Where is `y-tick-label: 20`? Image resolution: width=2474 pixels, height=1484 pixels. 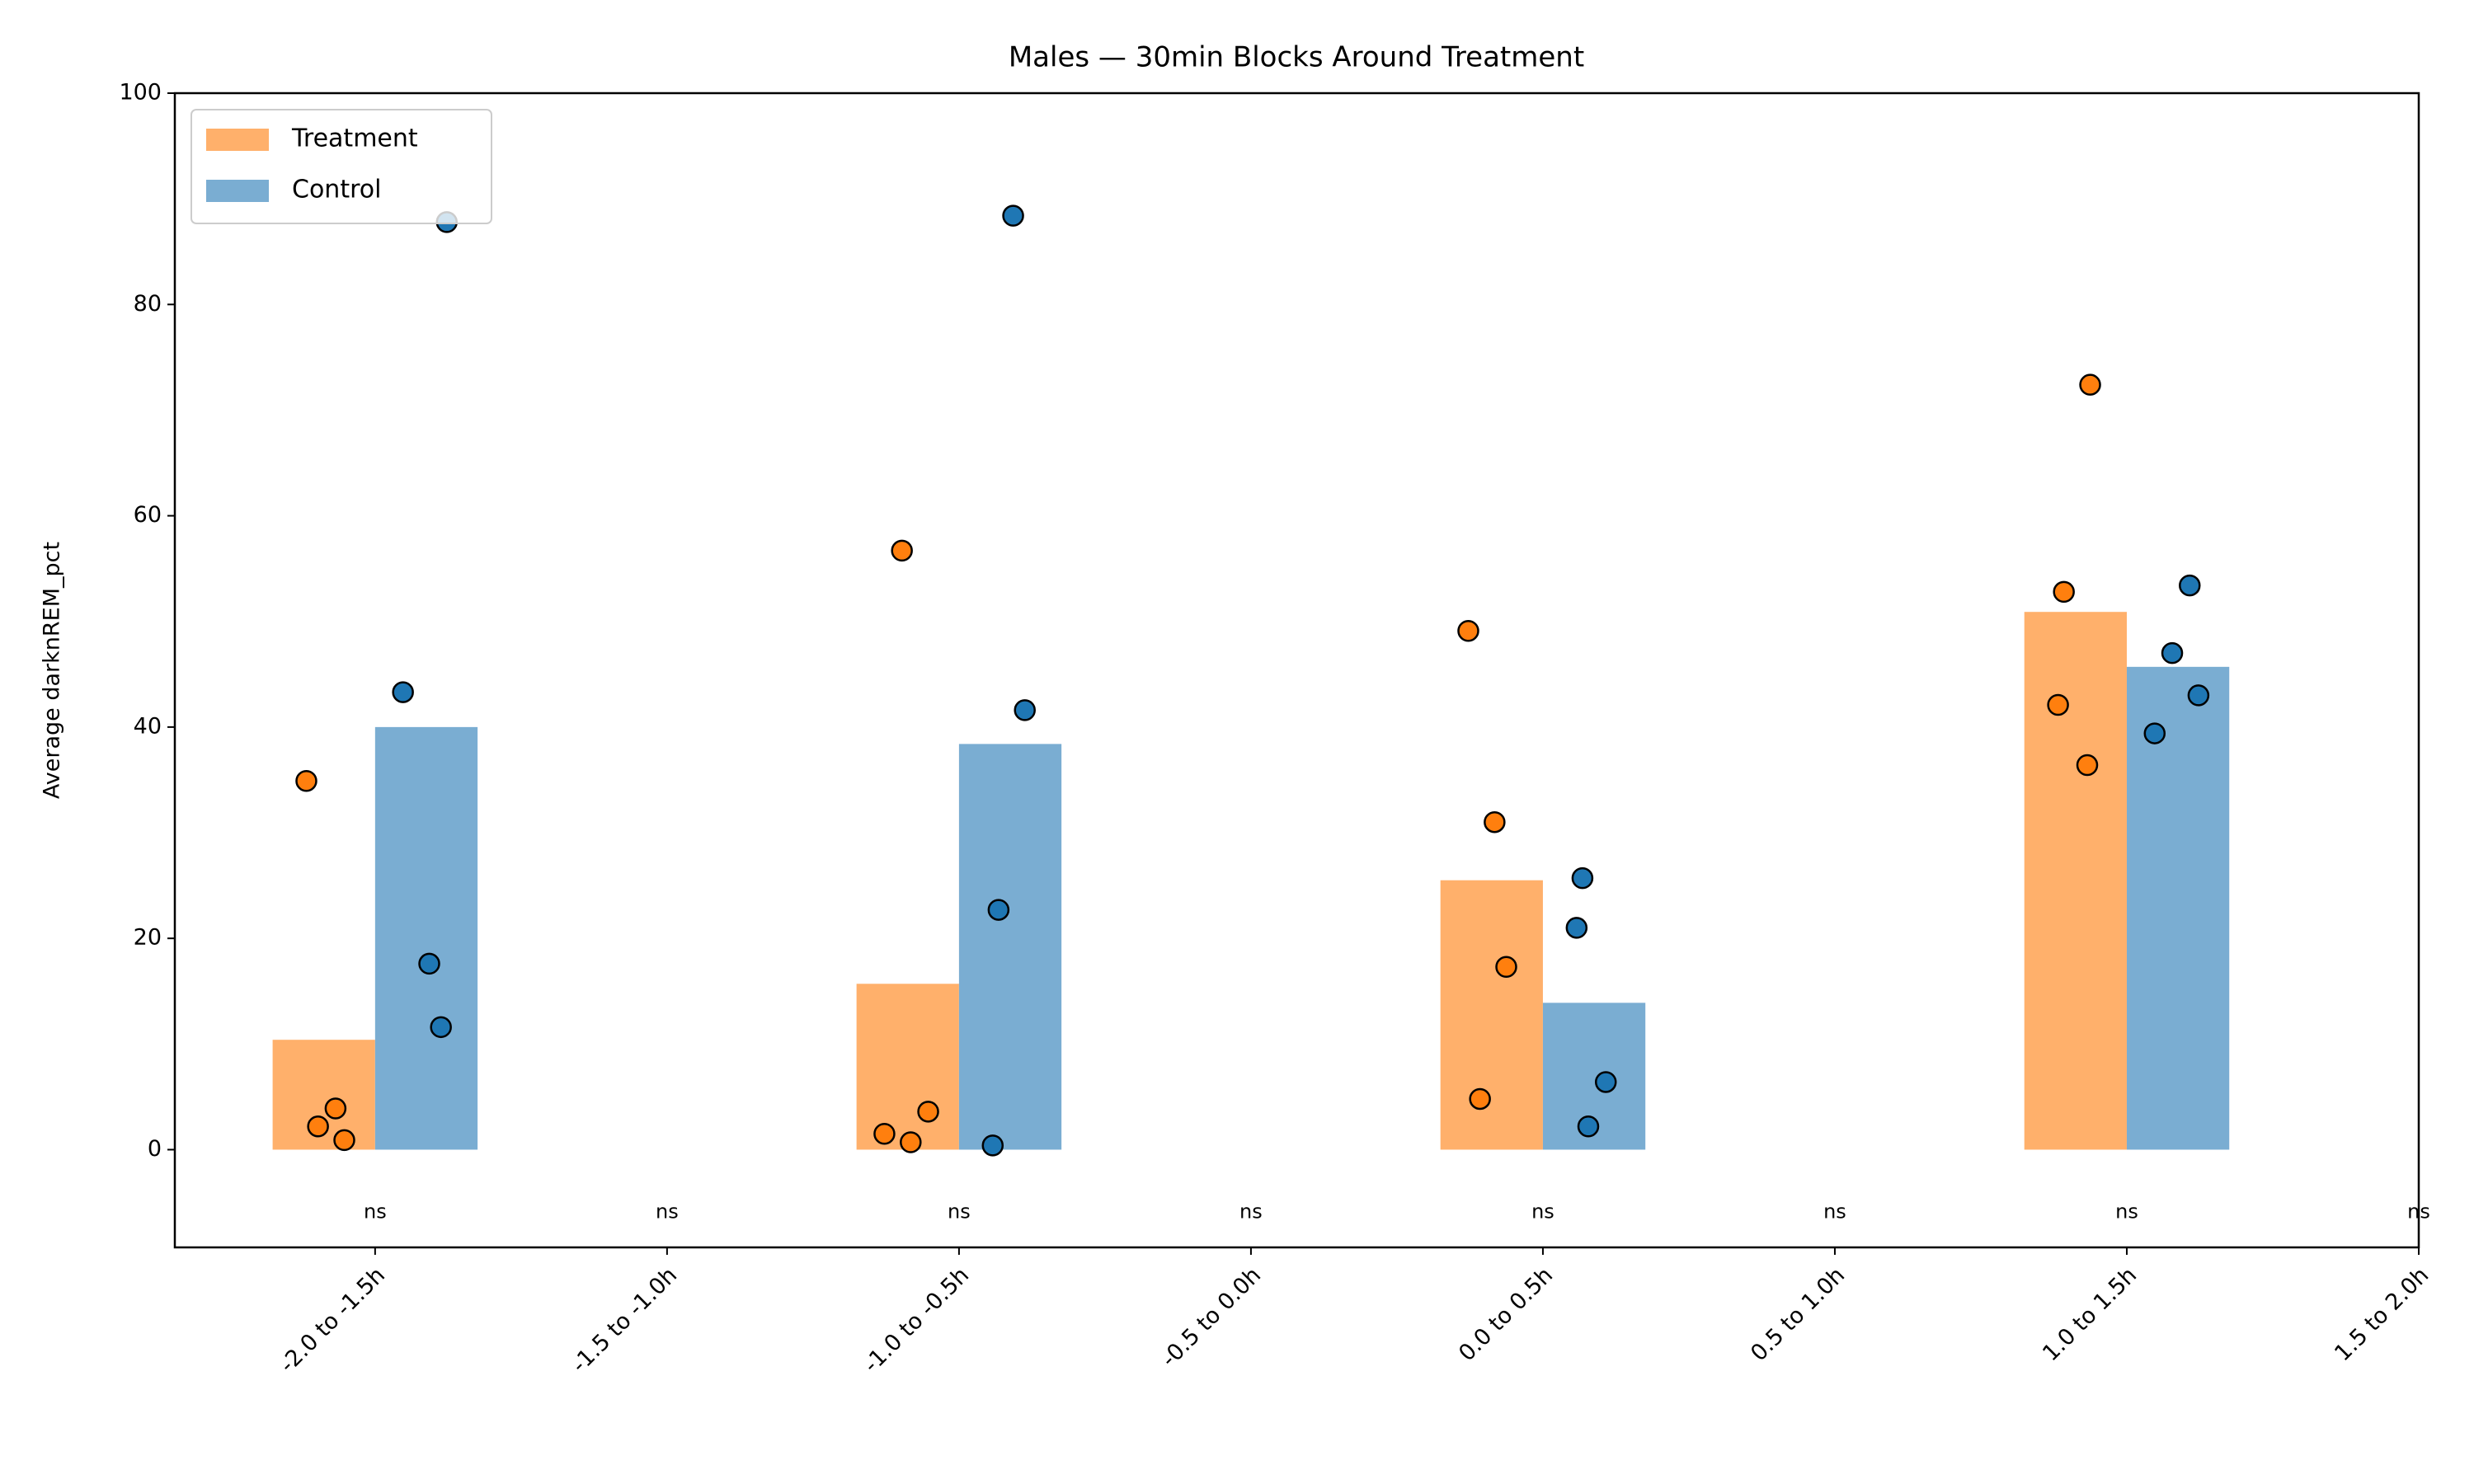 y-tick-label: 20 is located at coordinates (148, 938).